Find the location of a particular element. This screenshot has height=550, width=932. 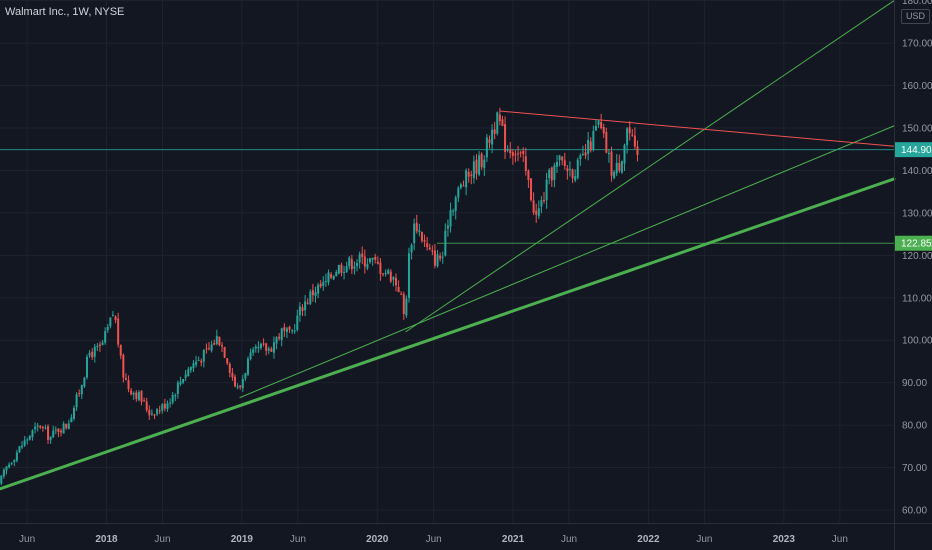

y-tick-label: 170.00 is located at coordinates (917, 44).